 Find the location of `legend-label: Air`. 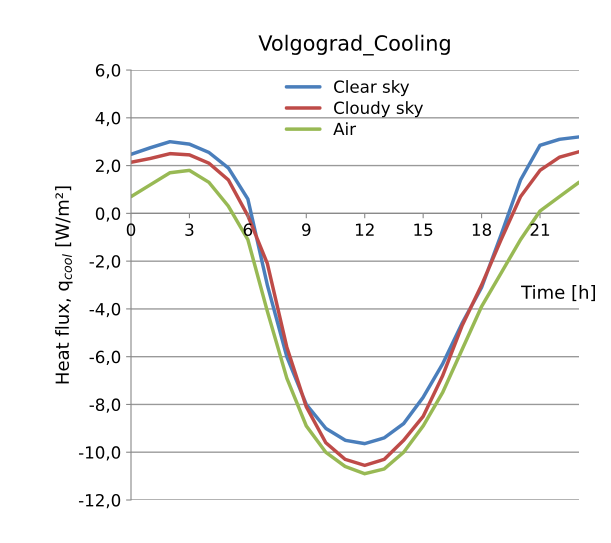

legend-label: Air is located at coordinates (344, 128).